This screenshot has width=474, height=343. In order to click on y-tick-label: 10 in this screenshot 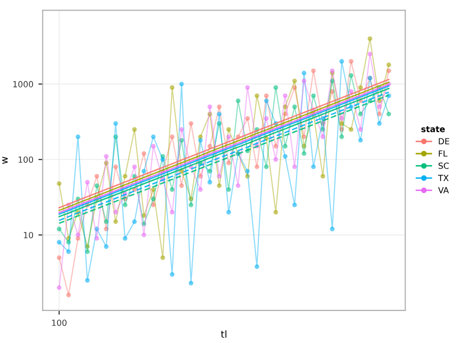, I will do `click(29, 235)`.